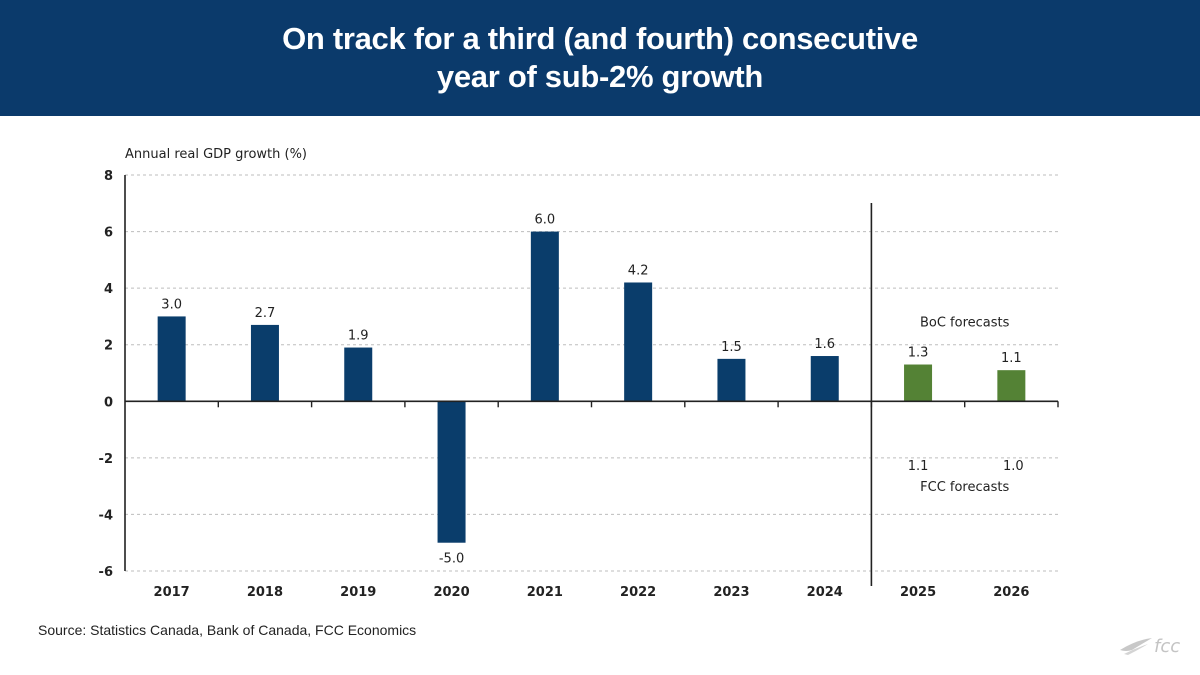  I want to click on y-axis-label: Annual real GDP growth (%), so click(216, 154).